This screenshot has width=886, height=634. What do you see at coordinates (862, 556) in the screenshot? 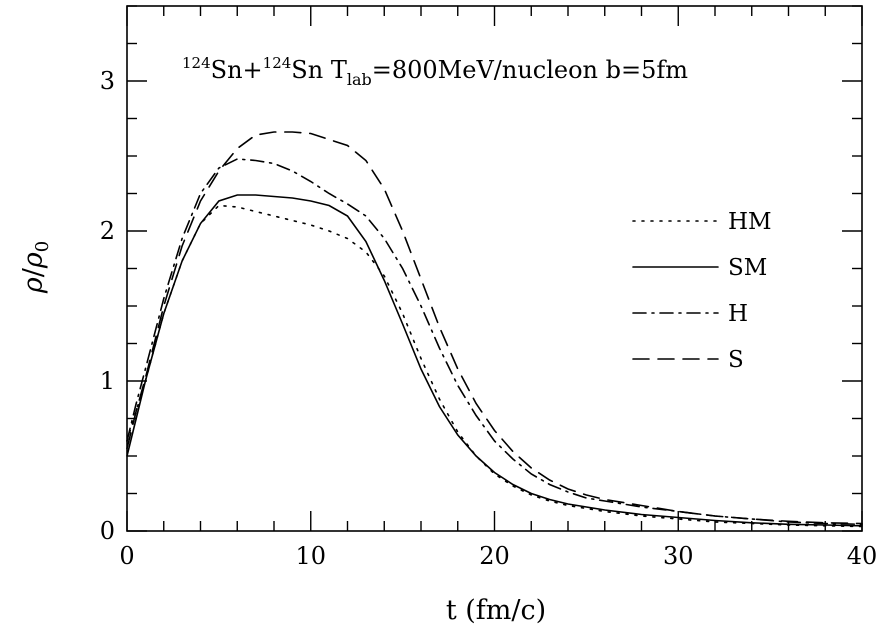
I see `x-tick-label: 40` at bounding box center [862, 556].